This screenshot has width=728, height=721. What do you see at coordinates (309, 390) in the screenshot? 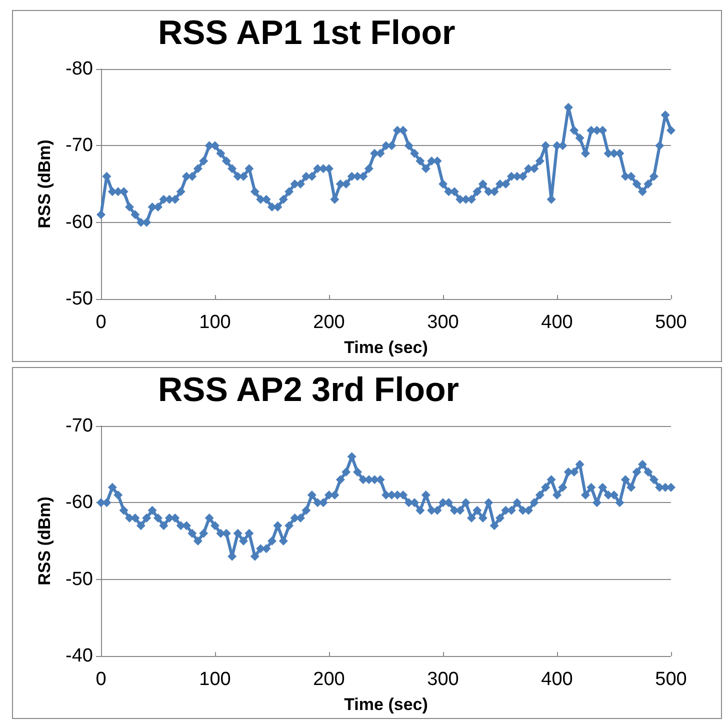
I see `chart-title: RSS AP2 3rd Floor` at bounding box center [309, 390].